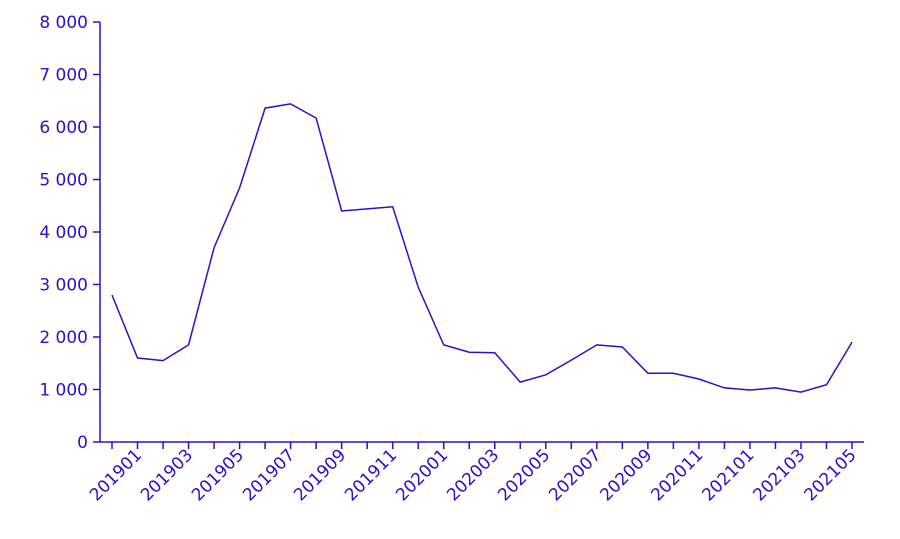 The height and width of the screenshot is (539, 900). I want to click on x-tick-label: 202103, so click(779, 475).